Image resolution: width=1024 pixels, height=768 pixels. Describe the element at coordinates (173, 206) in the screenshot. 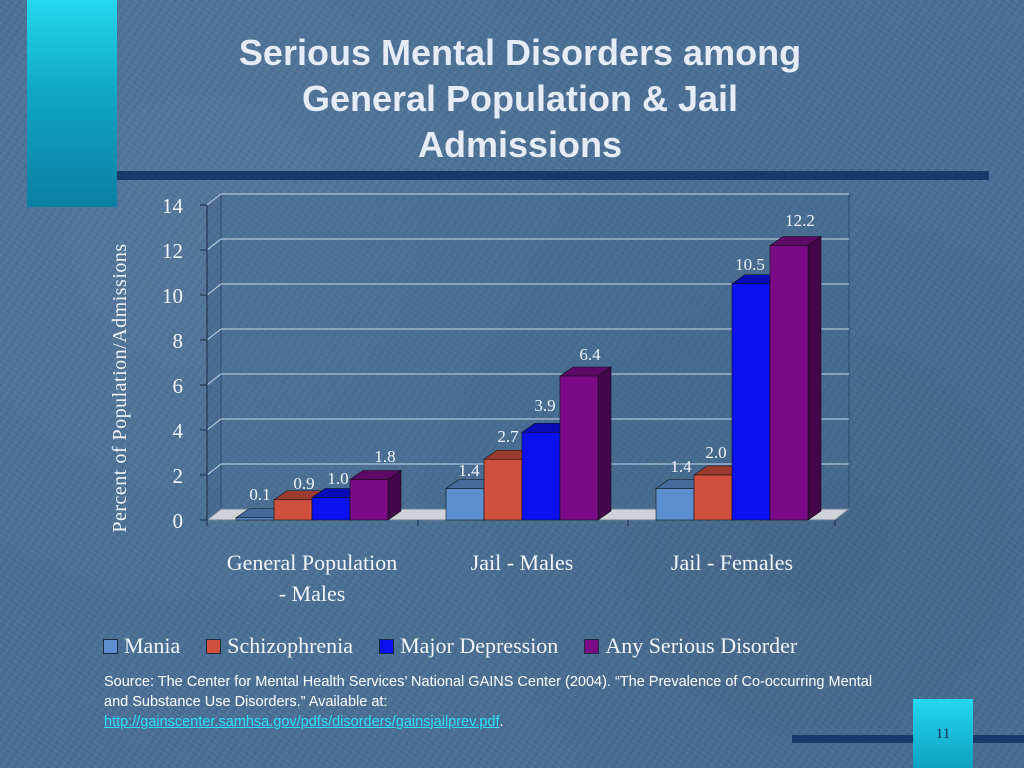

I see `y-tick-label: 14` at that location.